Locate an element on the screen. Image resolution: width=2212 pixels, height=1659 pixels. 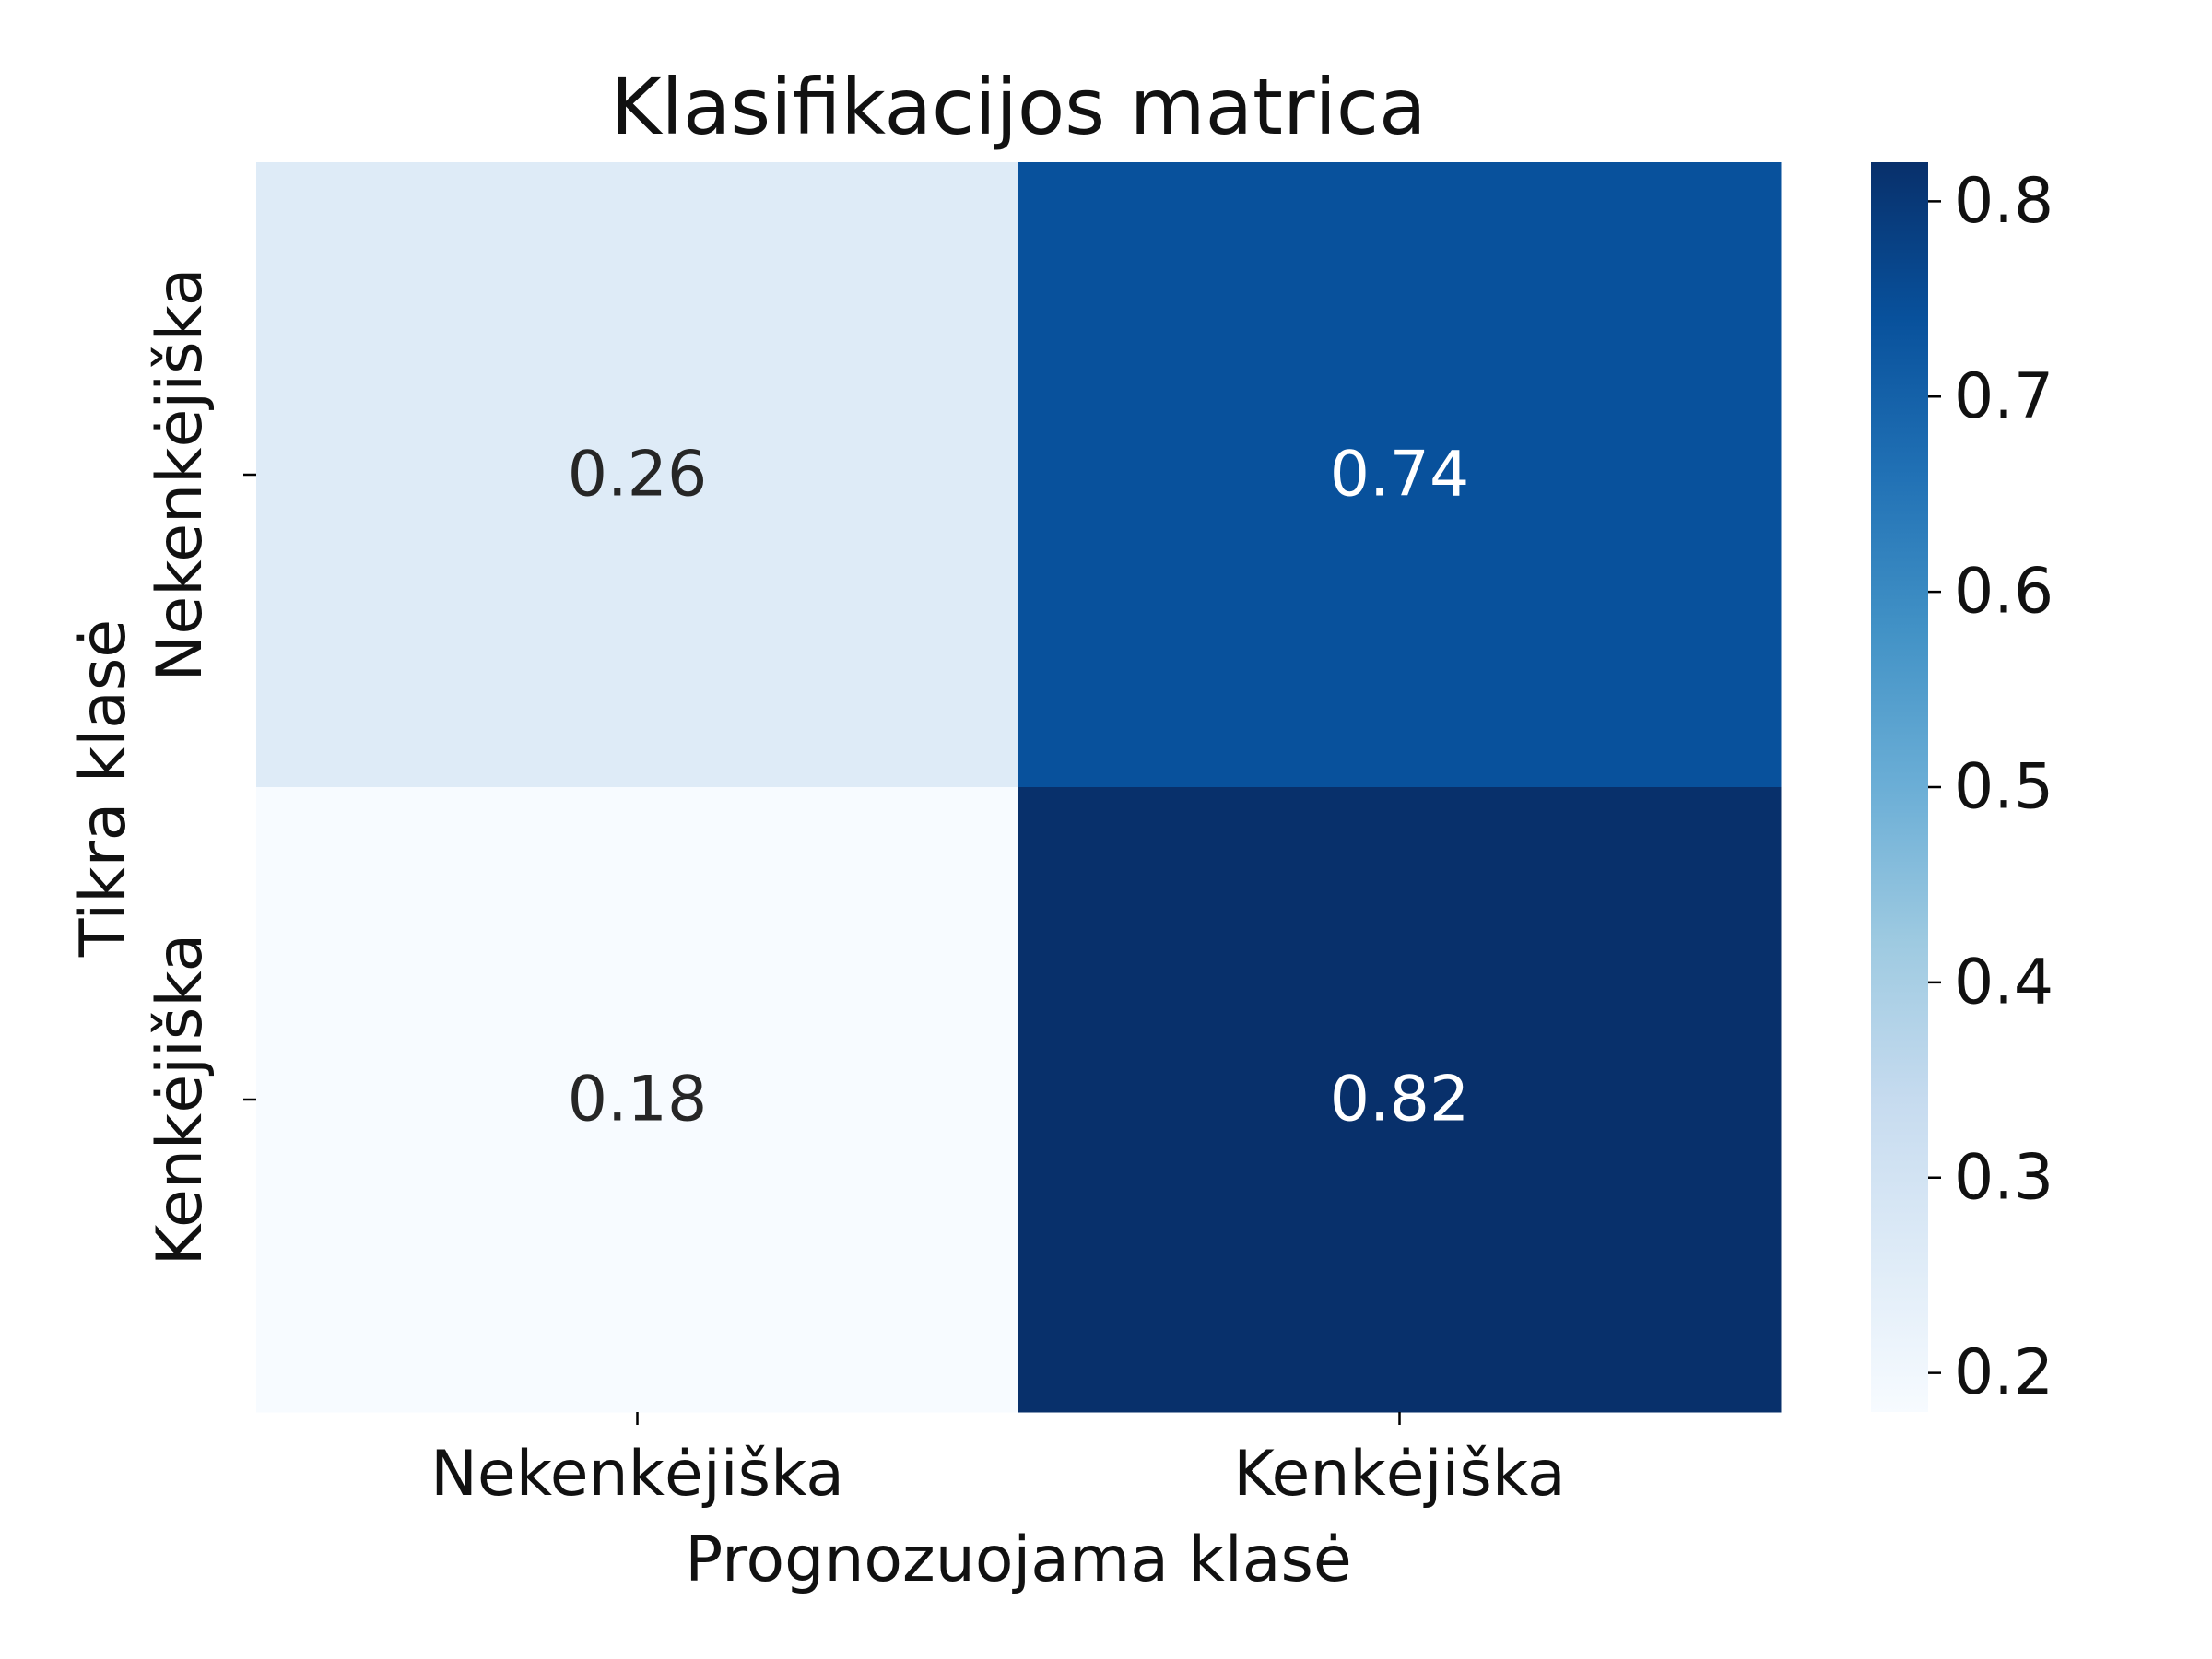
cell-value-label: 0.82 is located at coordinates (1399, 1100).